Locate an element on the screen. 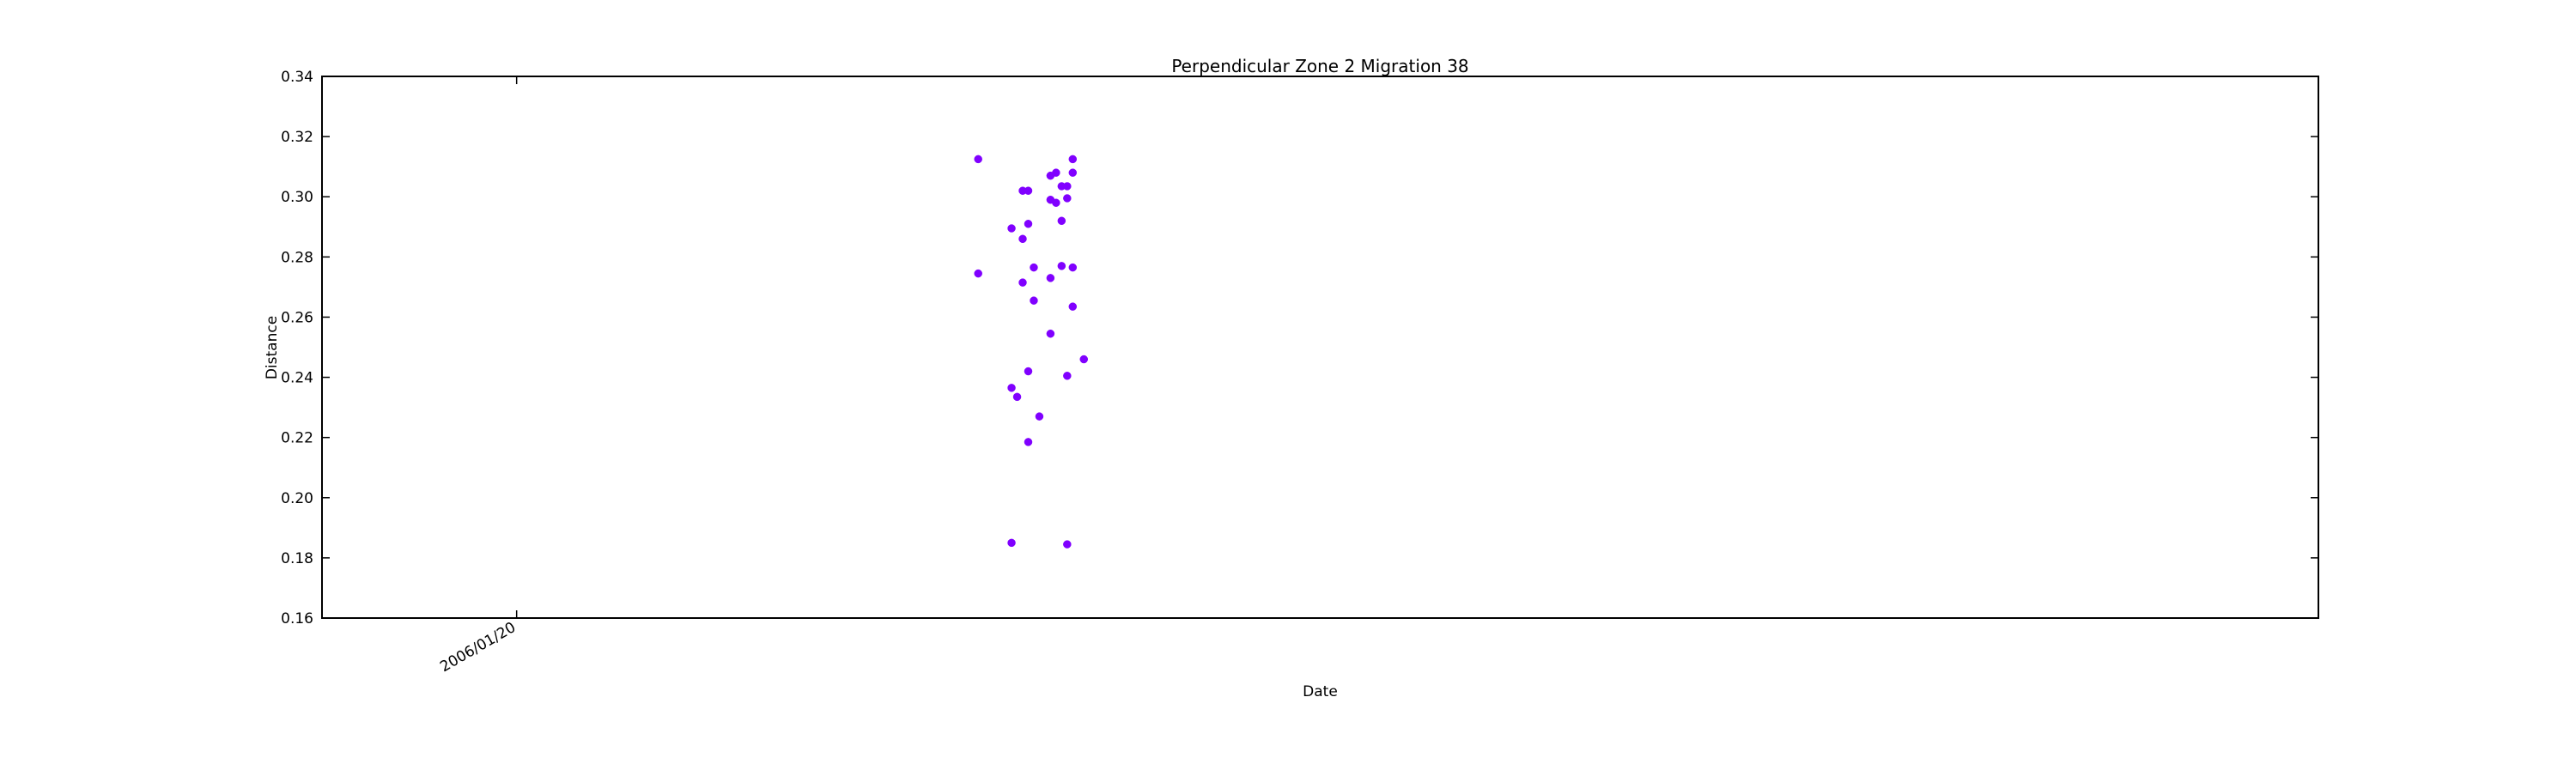  y-tick-label: 0.20 is located at coordinates (297, 499).